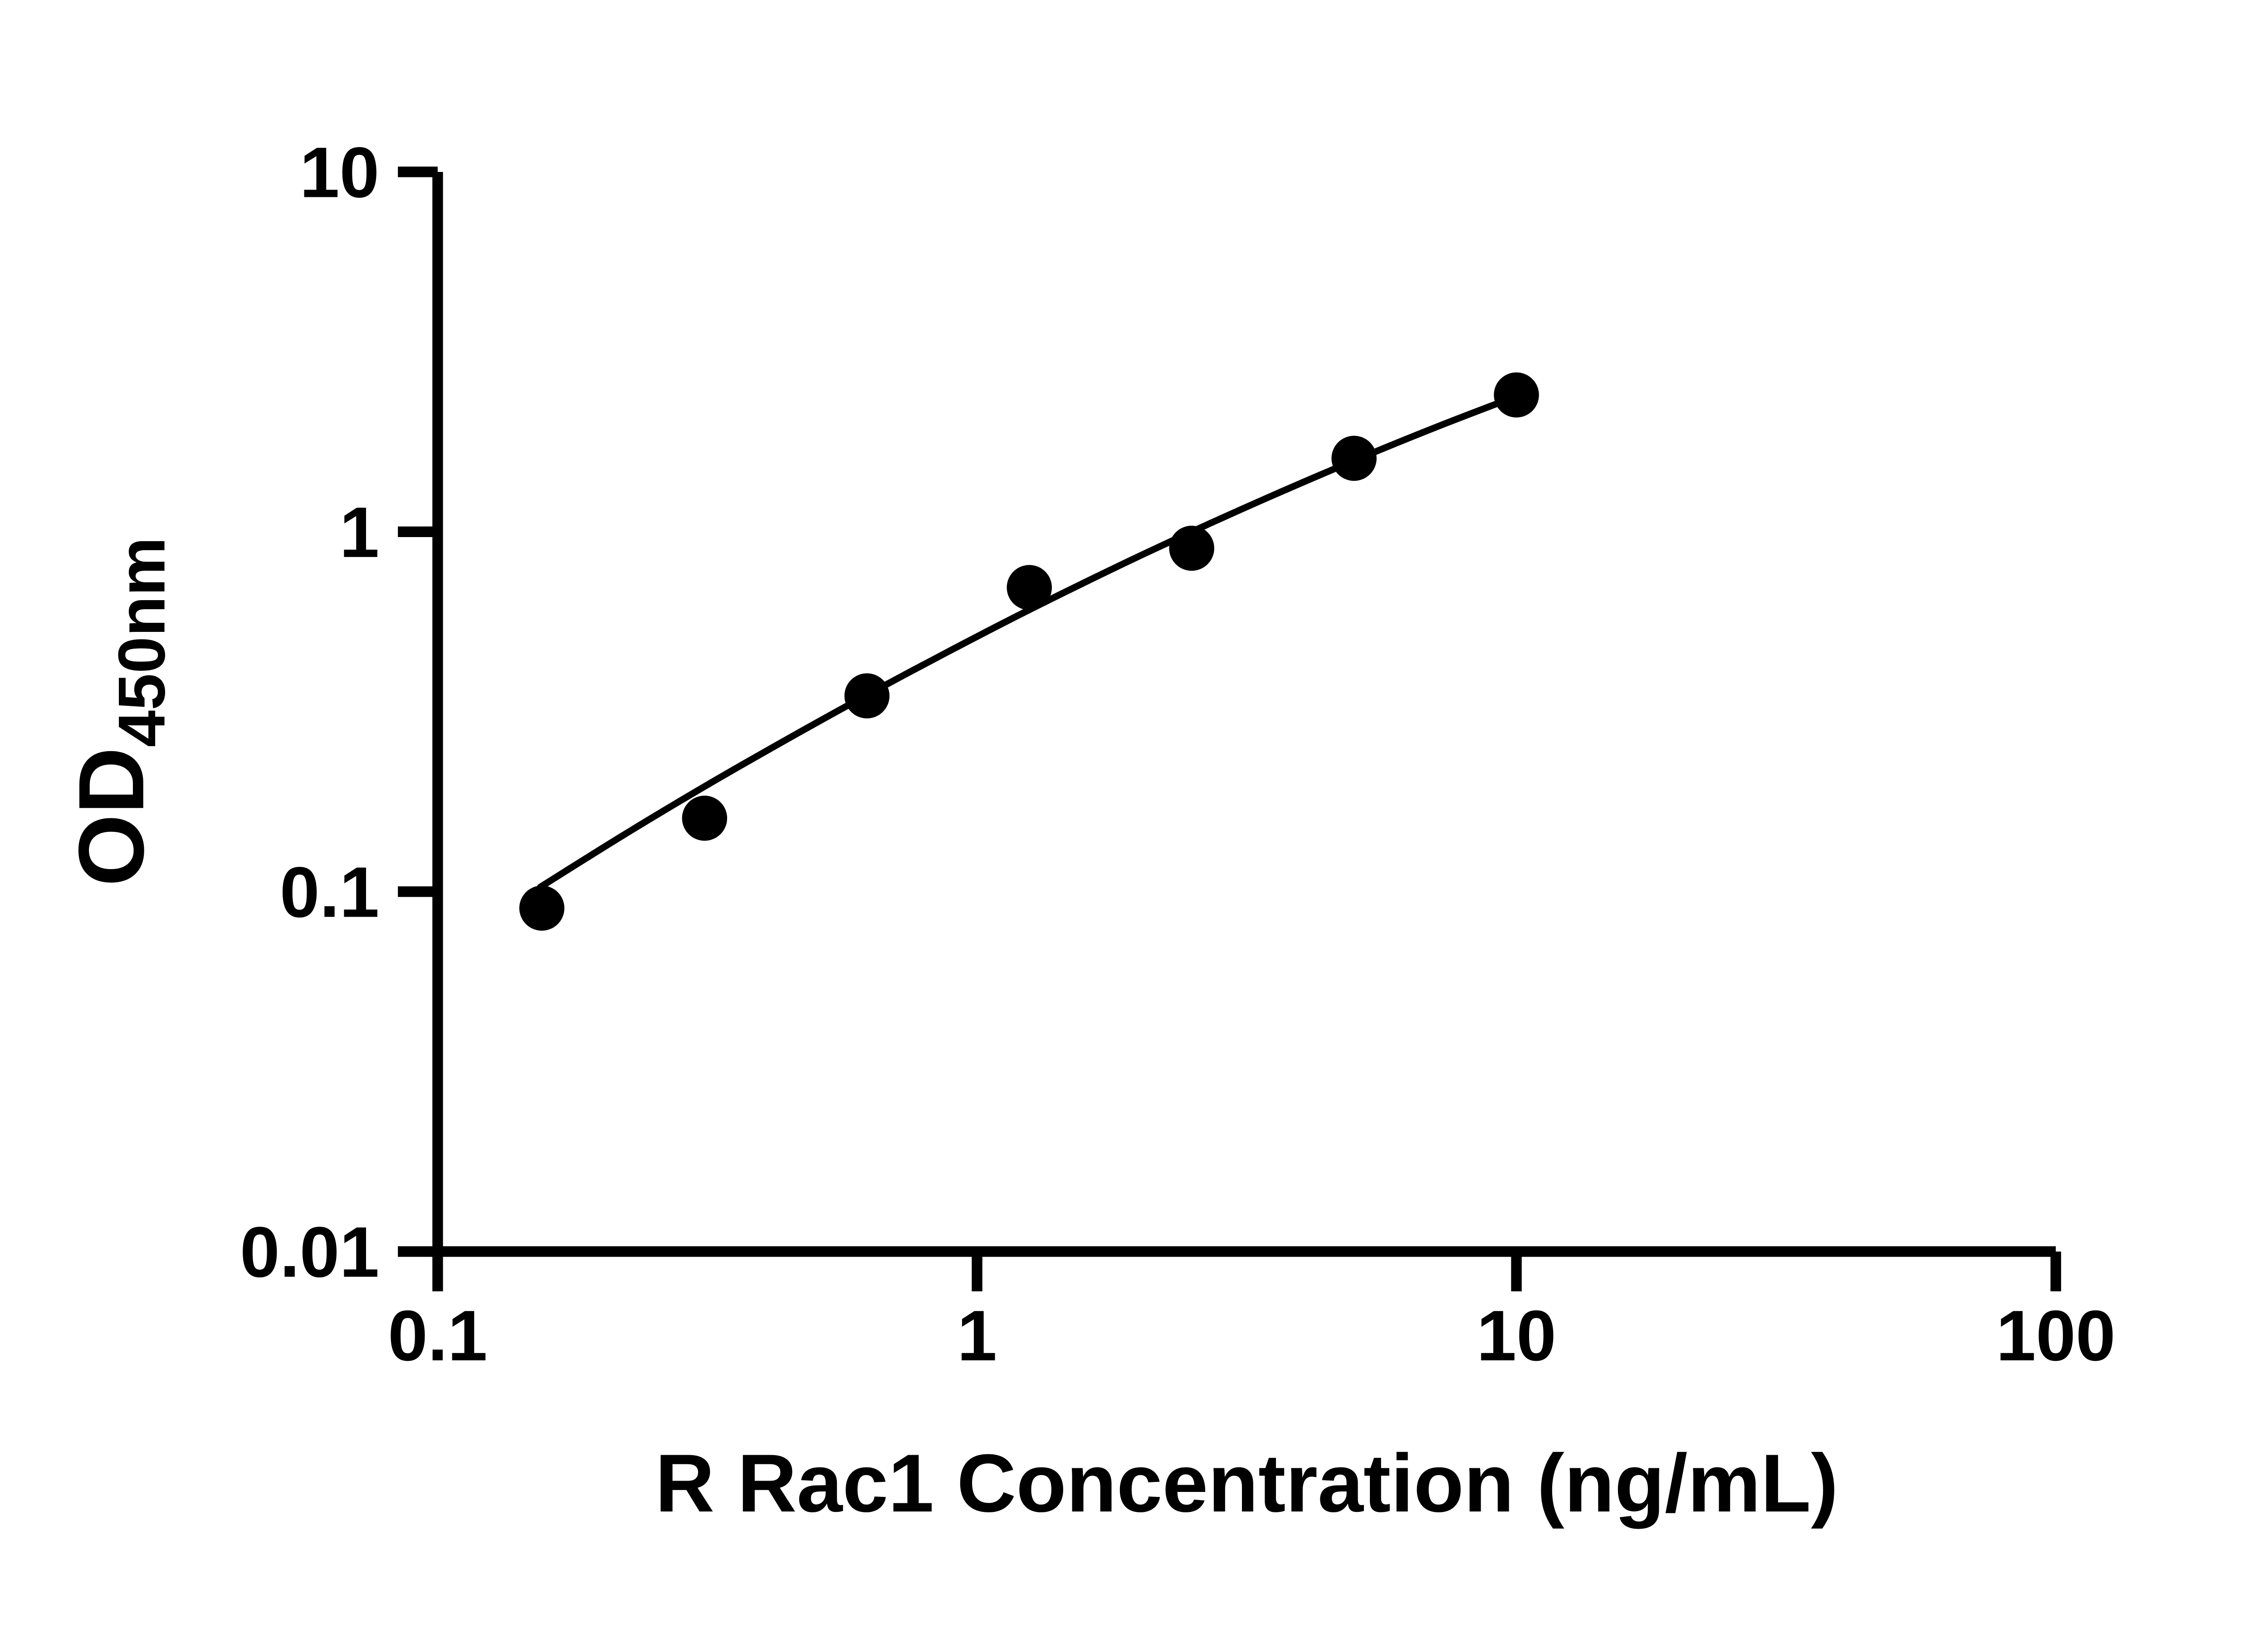 The height and width of the screenshot is (1633, 2268). I want to click on y-tick-label: 1, so click(359, 532).